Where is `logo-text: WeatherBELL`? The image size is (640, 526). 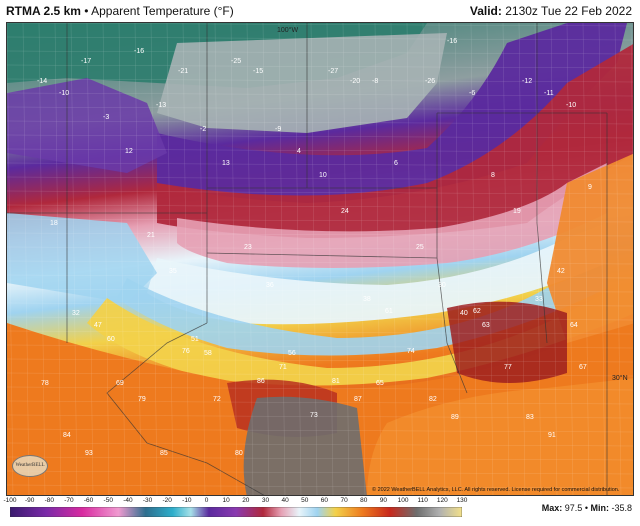
logo-text: WeatherBELL is located at coordinates (30, 465).